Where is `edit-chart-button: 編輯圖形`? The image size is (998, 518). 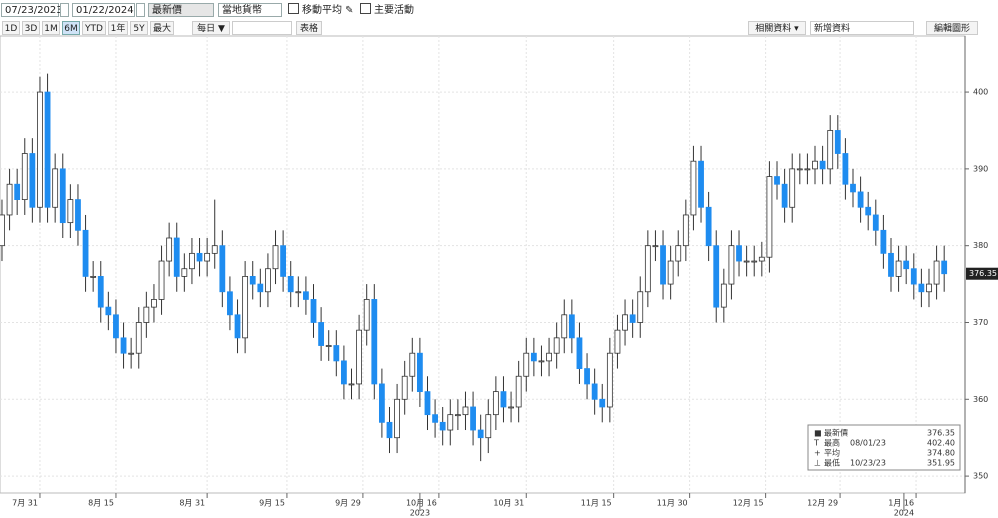 edit-chart-button: 編輯圖形 is located at coordinates (952, 28).